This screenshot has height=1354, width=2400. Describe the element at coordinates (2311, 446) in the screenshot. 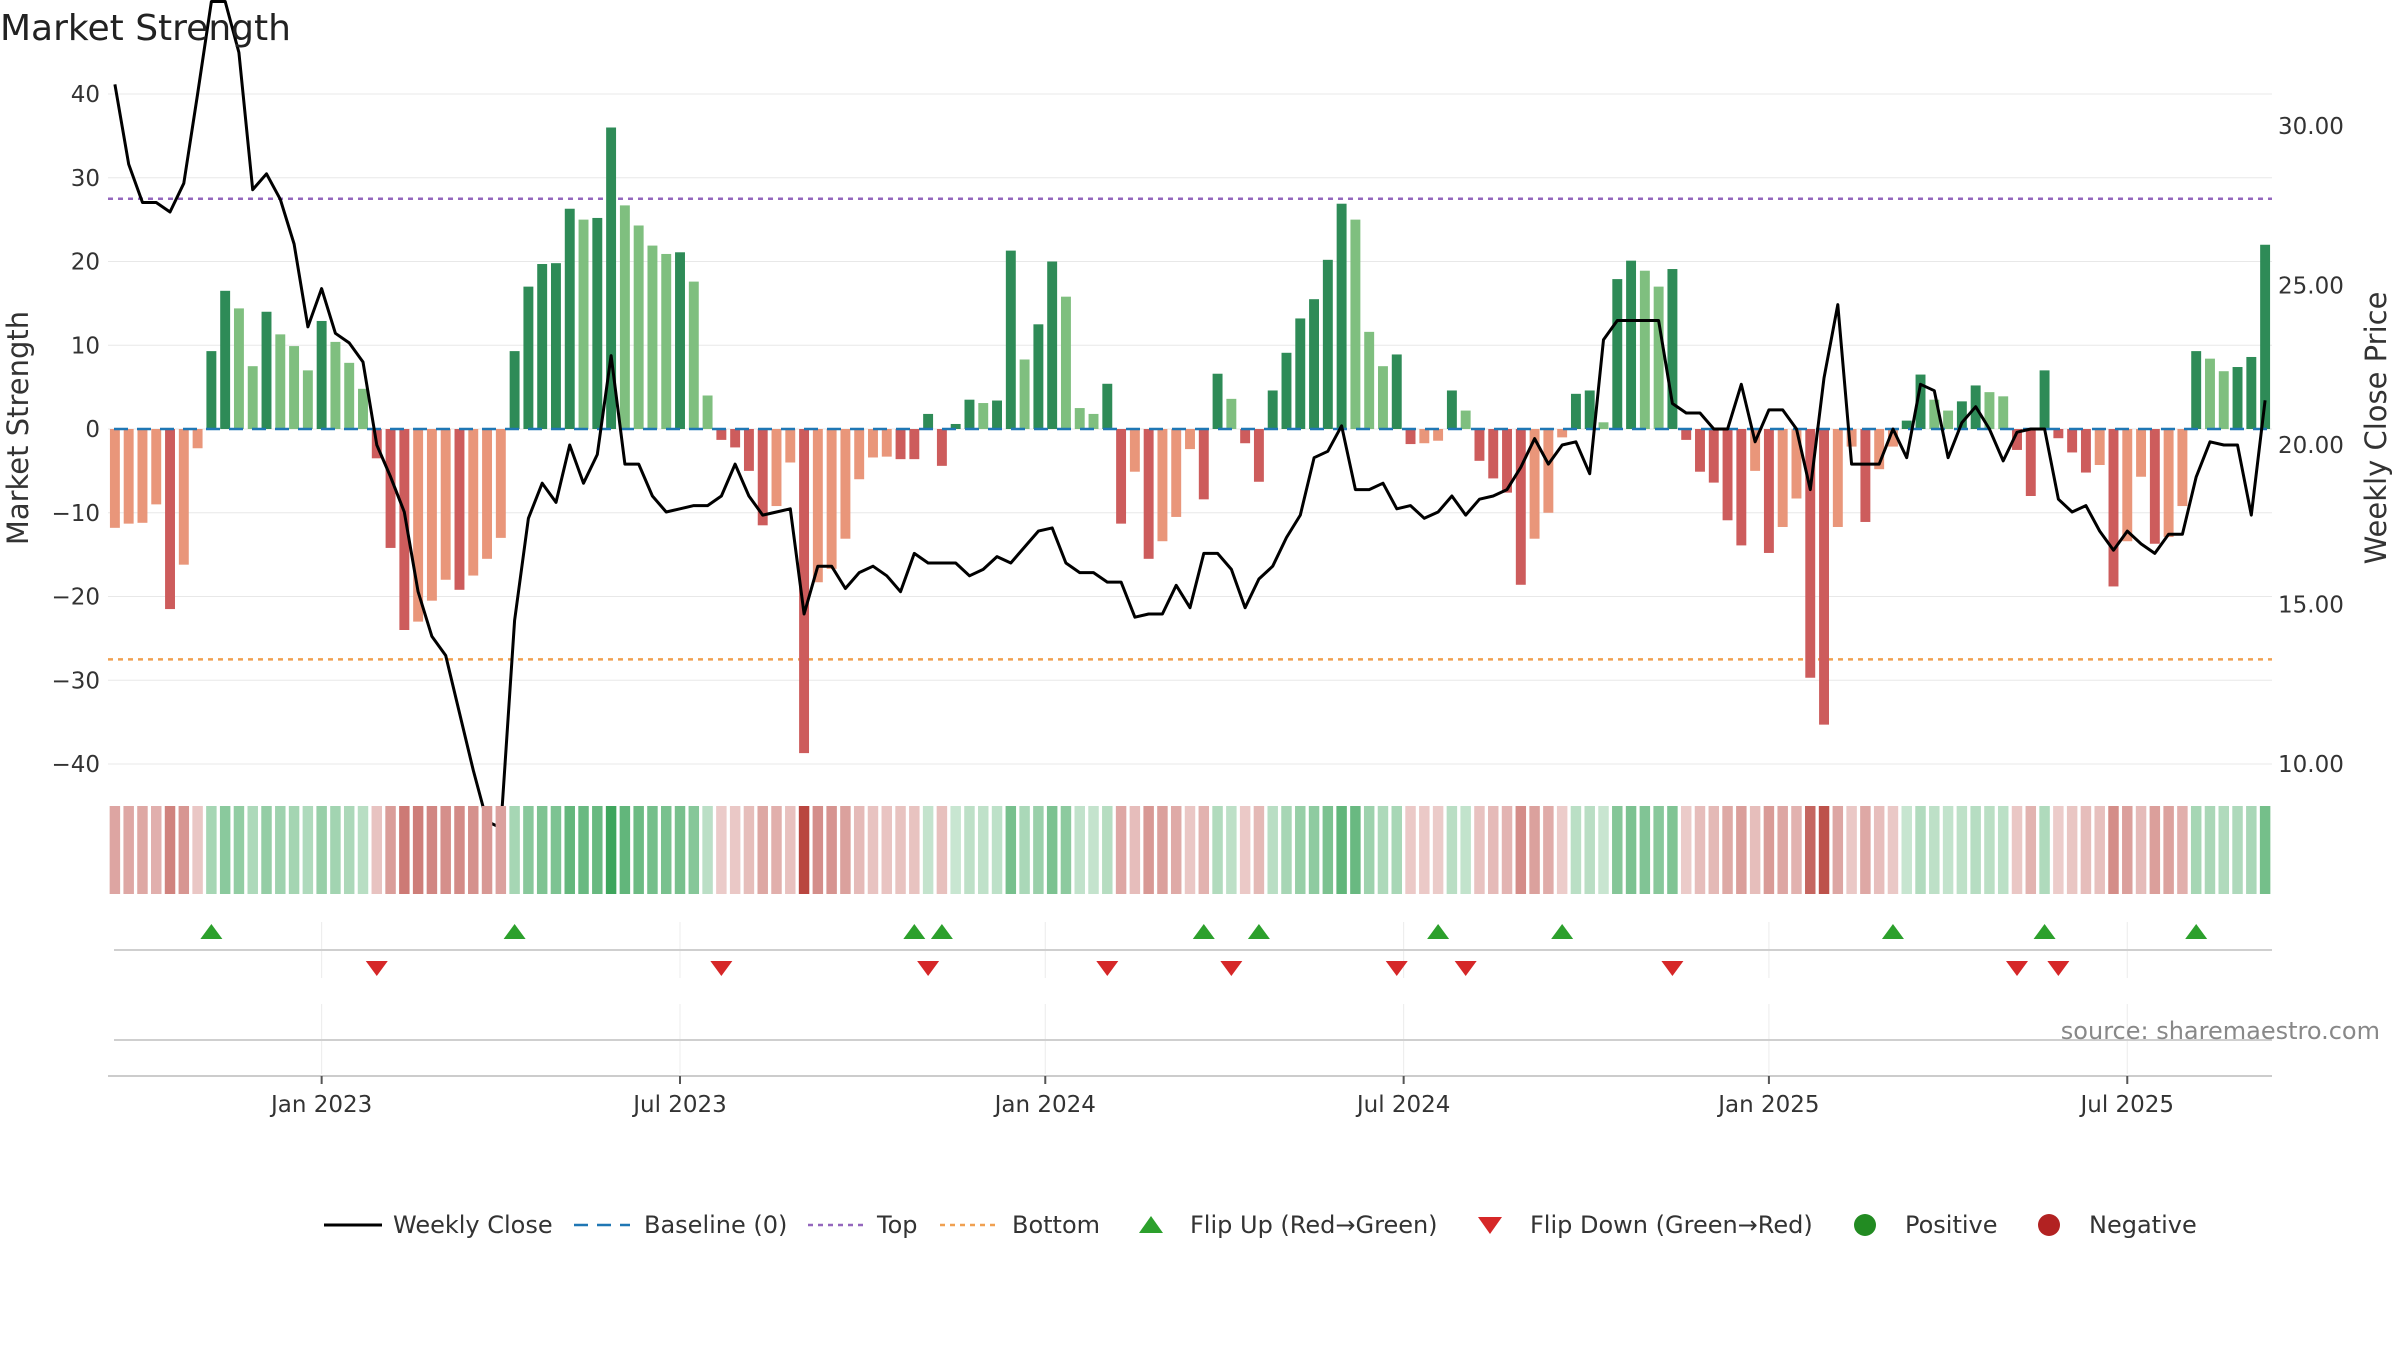

I see `right-y-tick-label: 20.00` at that location.